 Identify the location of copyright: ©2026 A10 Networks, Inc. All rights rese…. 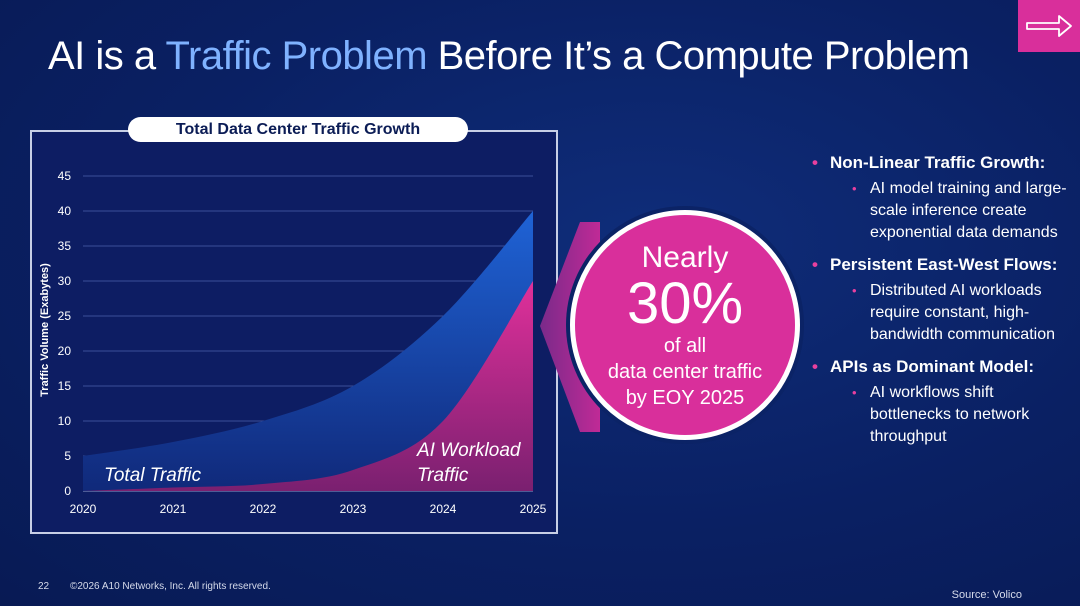
(170, 586).